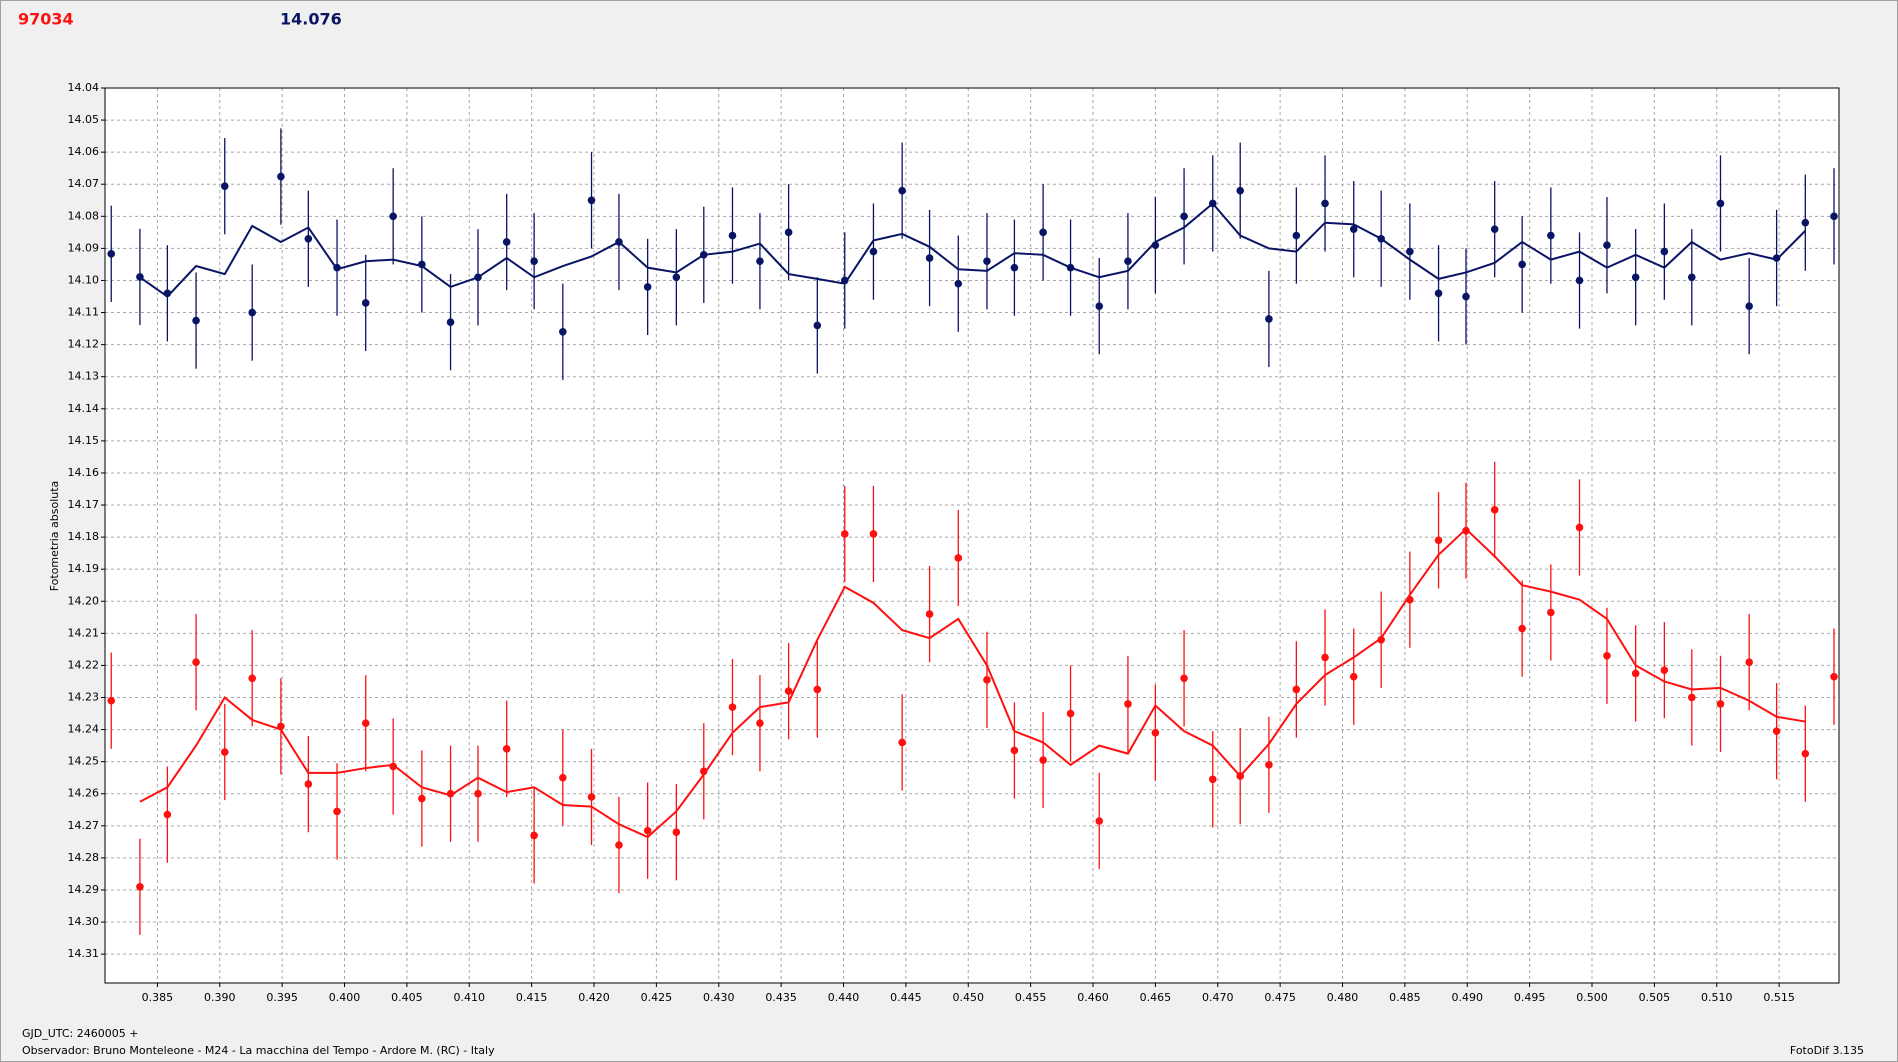 This screenshot has width=1898, height=1062. I want to click on y-tick-label: 14.15, so click(84, 440).